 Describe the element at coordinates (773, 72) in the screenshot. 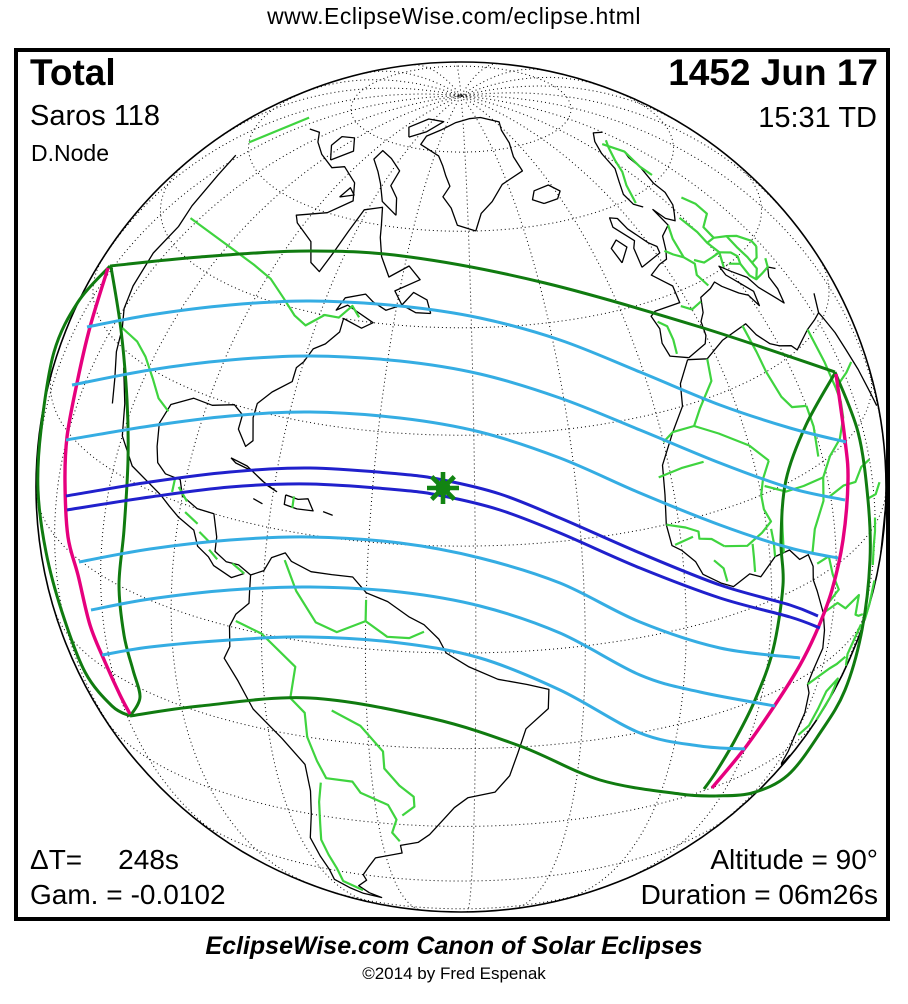

I see `eclipse-date-label: 1452 Jun 17` at that location.